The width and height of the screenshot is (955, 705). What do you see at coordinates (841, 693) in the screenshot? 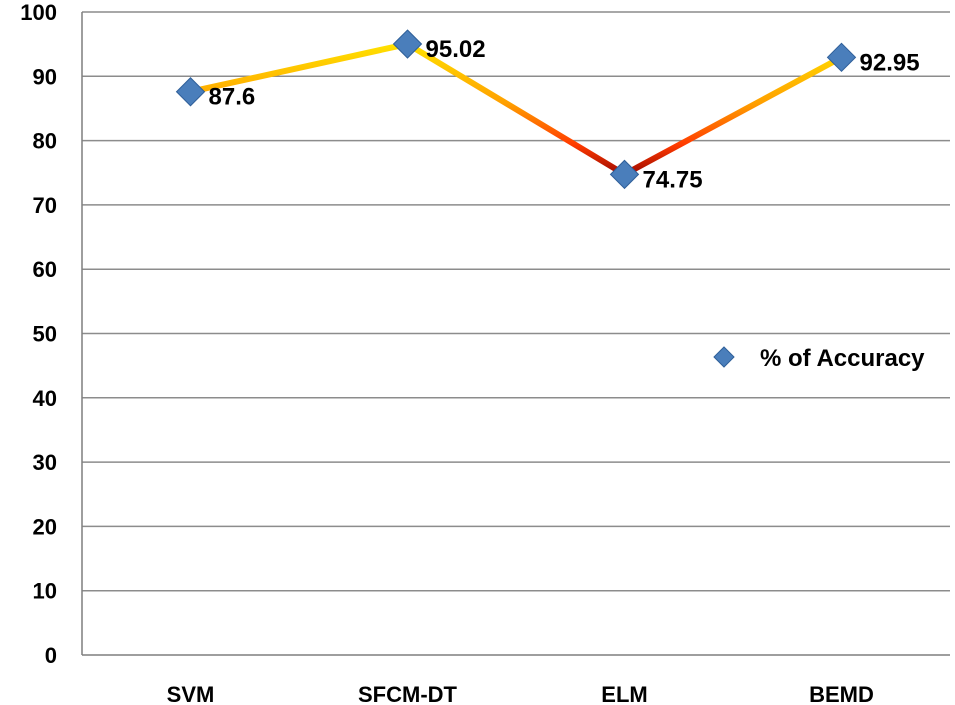
I see `x-tick-label-bemd: BEMD` at bounding box center [841, 693].